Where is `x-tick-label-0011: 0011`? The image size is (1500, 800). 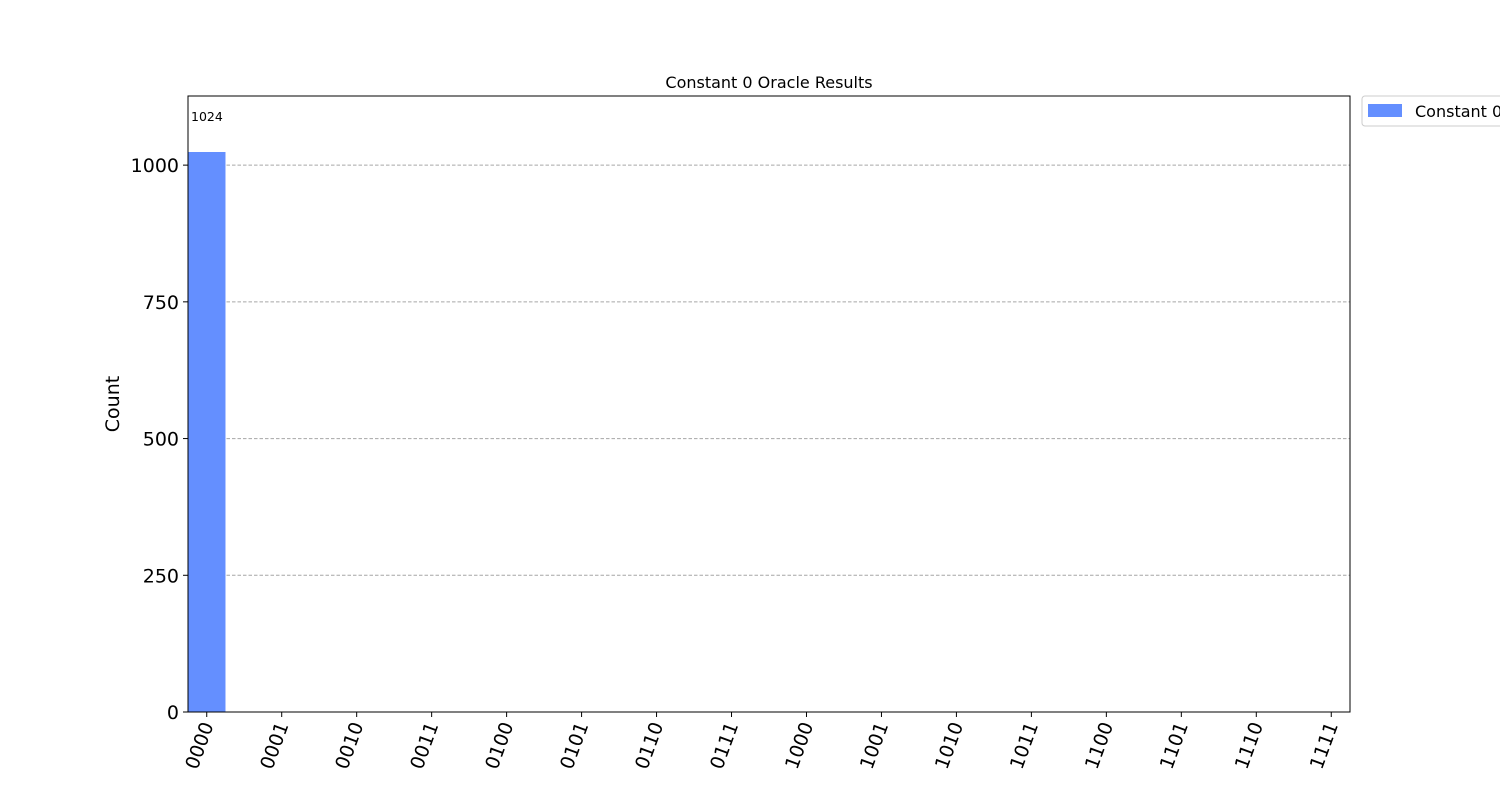
x-tick-label-0011: 0011 is located at coordinates (424, 745).